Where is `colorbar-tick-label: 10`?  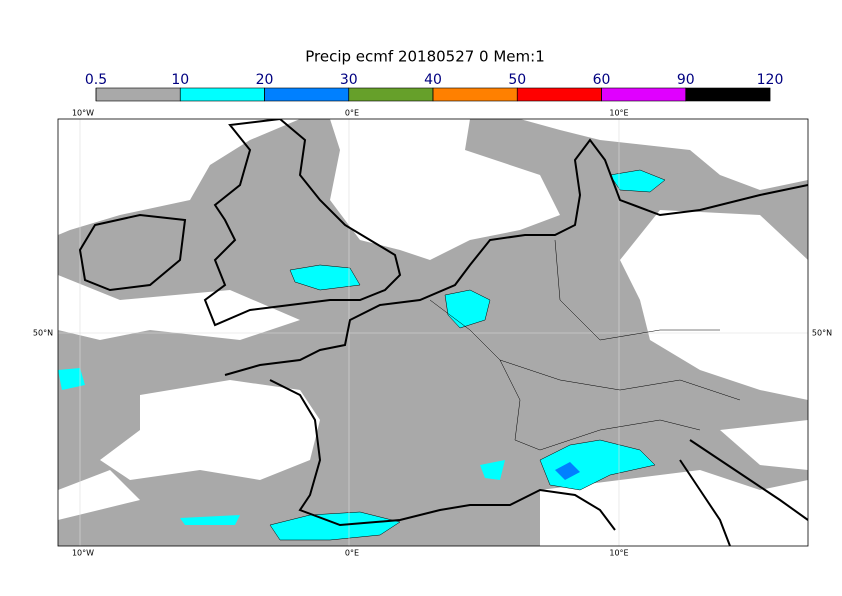 colorbar-tick-label: 10 is located at coordinates (180, 80).